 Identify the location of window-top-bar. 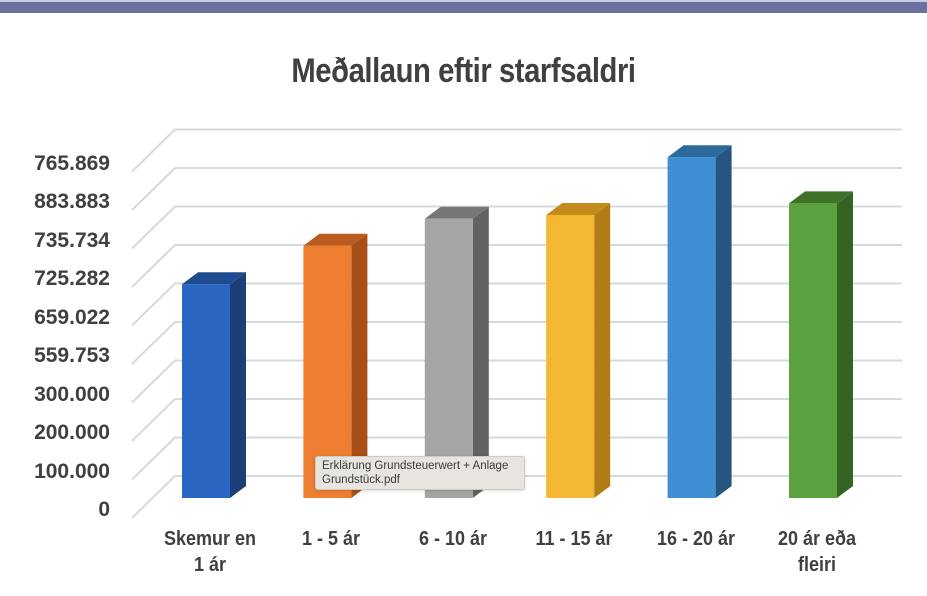
(463, 6).